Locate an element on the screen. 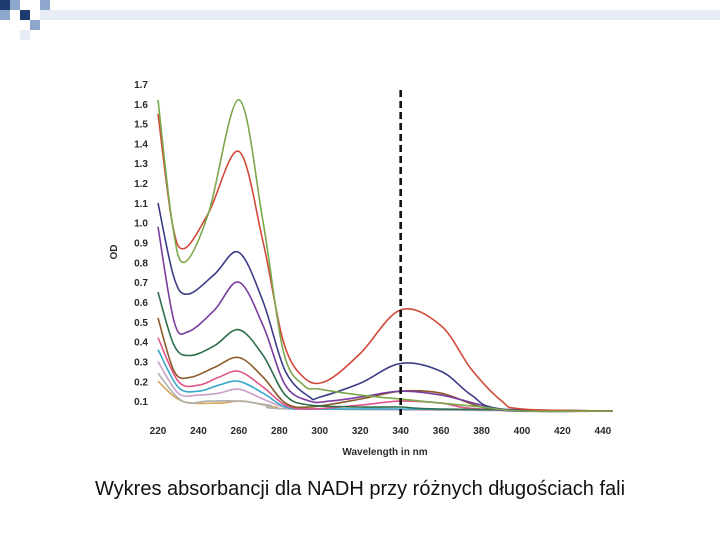 The height and width of the screenshot is (540, 720). x-axis-ticks: 220 240 260 280 300 320 340 360 380 400 420 440 is located at coordinates (381, 431).